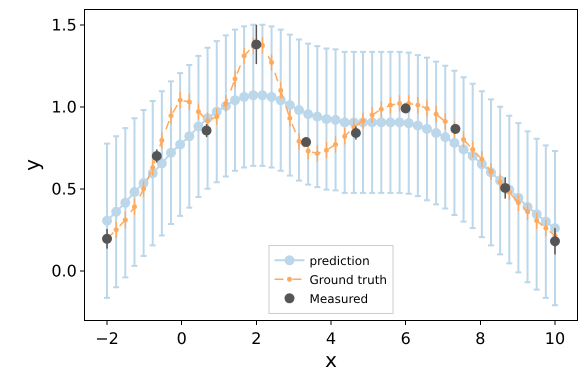  What do you see at coordinates (349, 279) in the screenshot?
I see `legend-label: Ground truth` at bounding box center [349, 279].